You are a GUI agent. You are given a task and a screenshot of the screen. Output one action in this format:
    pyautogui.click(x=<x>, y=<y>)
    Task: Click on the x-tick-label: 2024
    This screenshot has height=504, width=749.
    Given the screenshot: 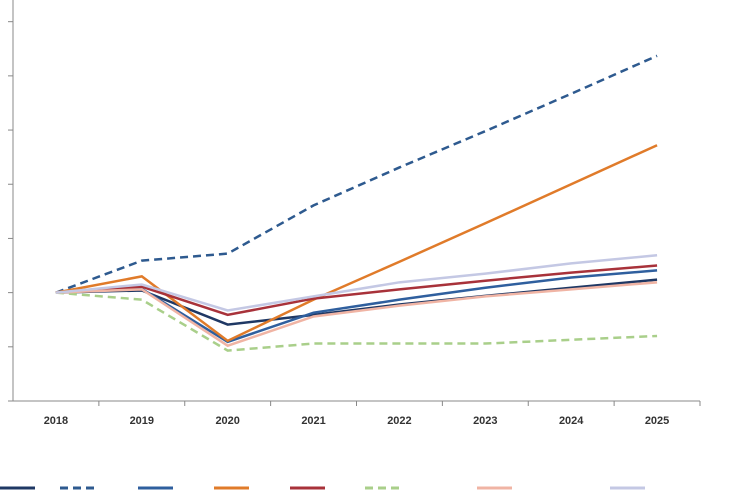 What is the action you would take?
    pyautogui.click(x=571, y=421)
    